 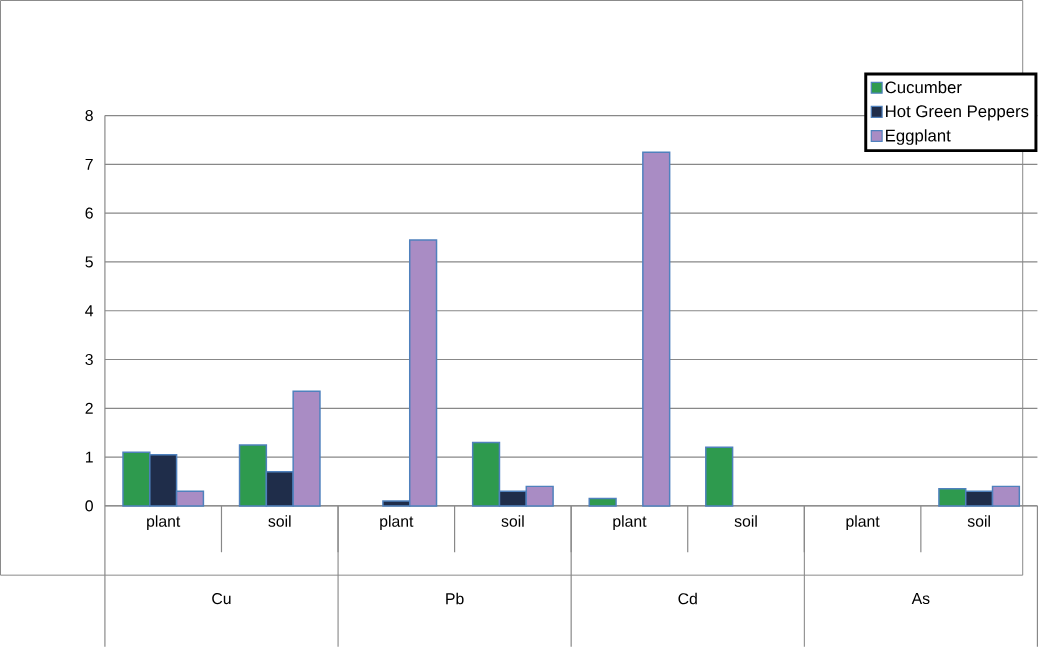 I want to click on y-tick-label: 6, so click(x=89, y=213).